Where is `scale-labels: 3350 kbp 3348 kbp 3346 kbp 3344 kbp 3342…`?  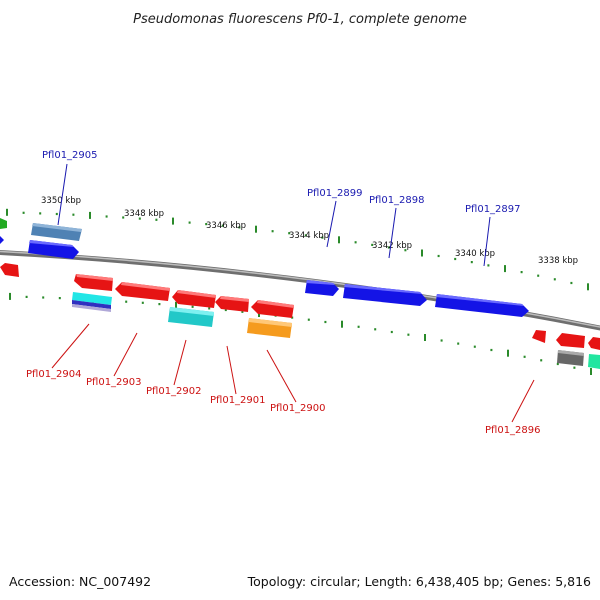 scale-labels: 3350 kbp 3348 kbp 3346 kbp 3344 kbp 3342… is located at coordinates (309, 231).